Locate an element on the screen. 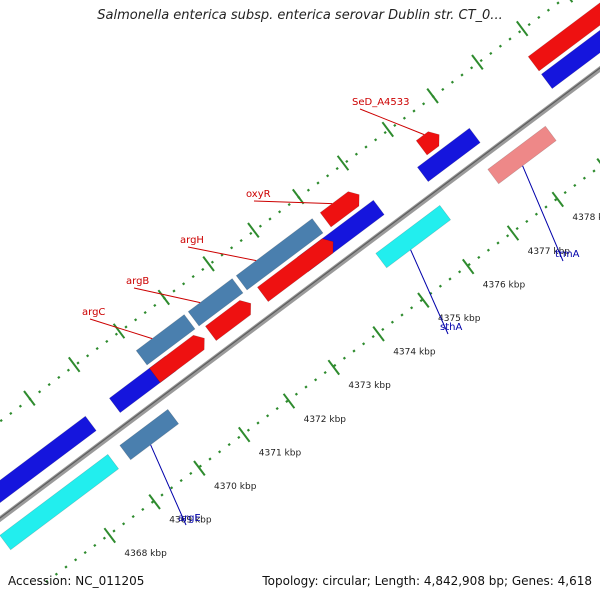  scale-label: 4371 kbp is located at coordinates (280, 453).